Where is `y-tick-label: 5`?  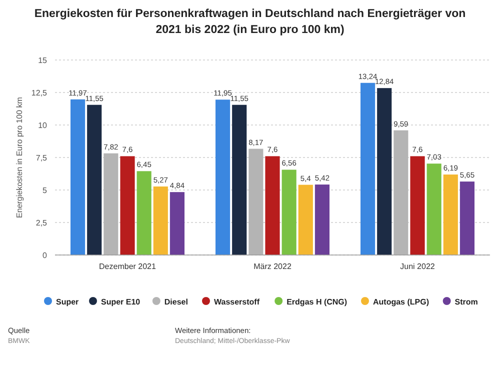 y-tick-label: 5 is located at coordinates (45, 190).